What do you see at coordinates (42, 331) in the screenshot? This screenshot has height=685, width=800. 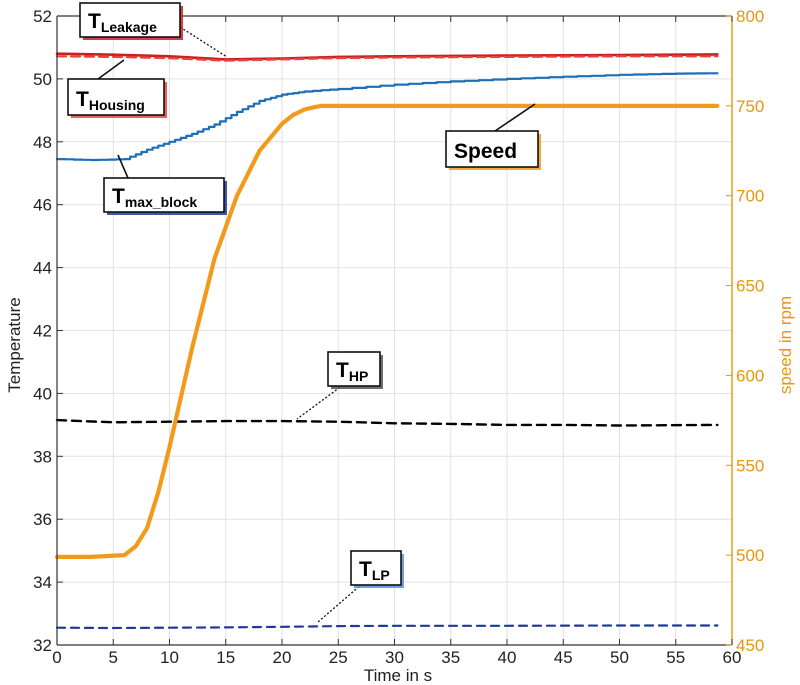 I see `y-tick-label: 42` at bounding box center [42, 331].